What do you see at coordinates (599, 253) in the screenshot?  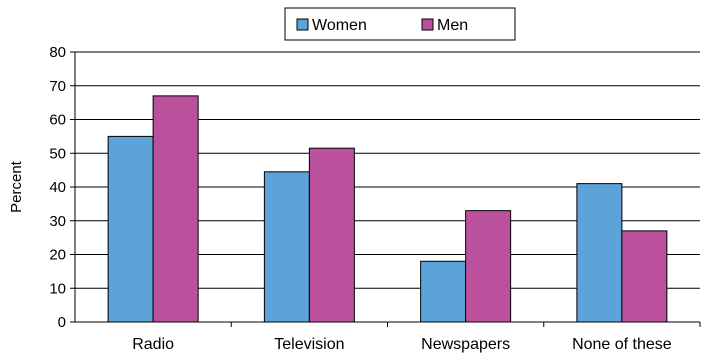 I see `bar-women-none-of-these` at bounding box center [599, 253].